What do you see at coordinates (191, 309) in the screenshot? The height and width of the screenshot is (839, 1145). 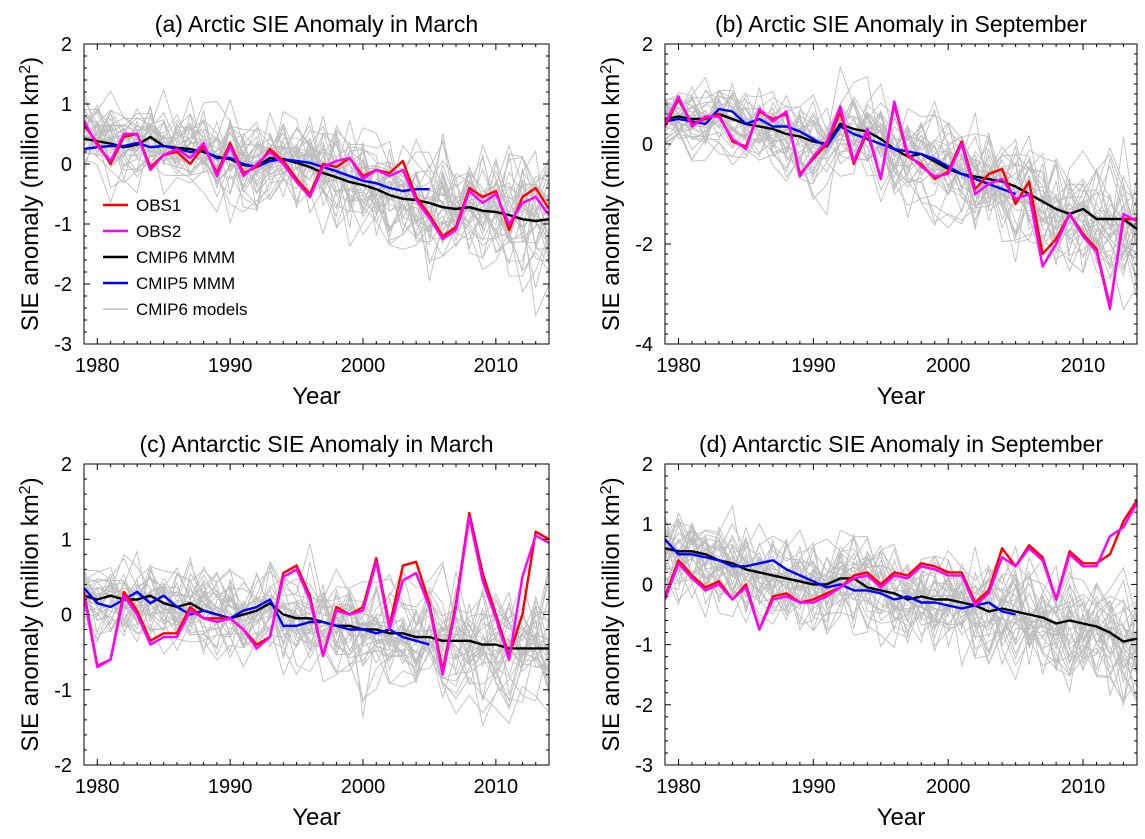 I see `legend-label: CMIP6 models` at bounding box center [191, 309].